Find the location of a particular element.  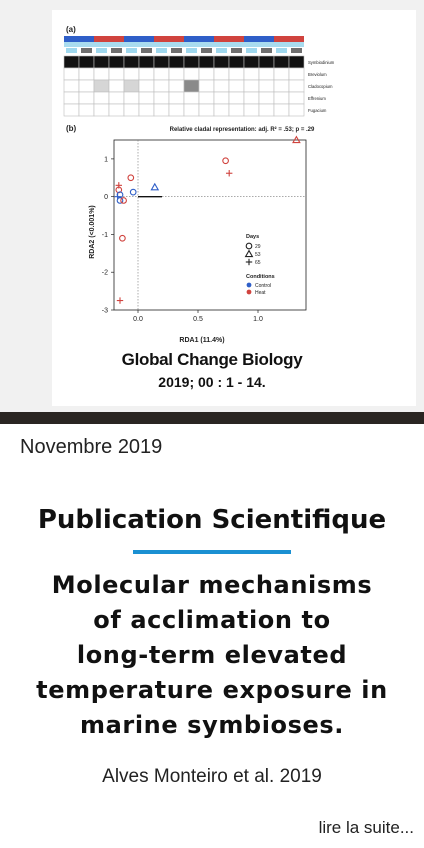

legend-day-label: 65 is located at coordinates (258, 263).